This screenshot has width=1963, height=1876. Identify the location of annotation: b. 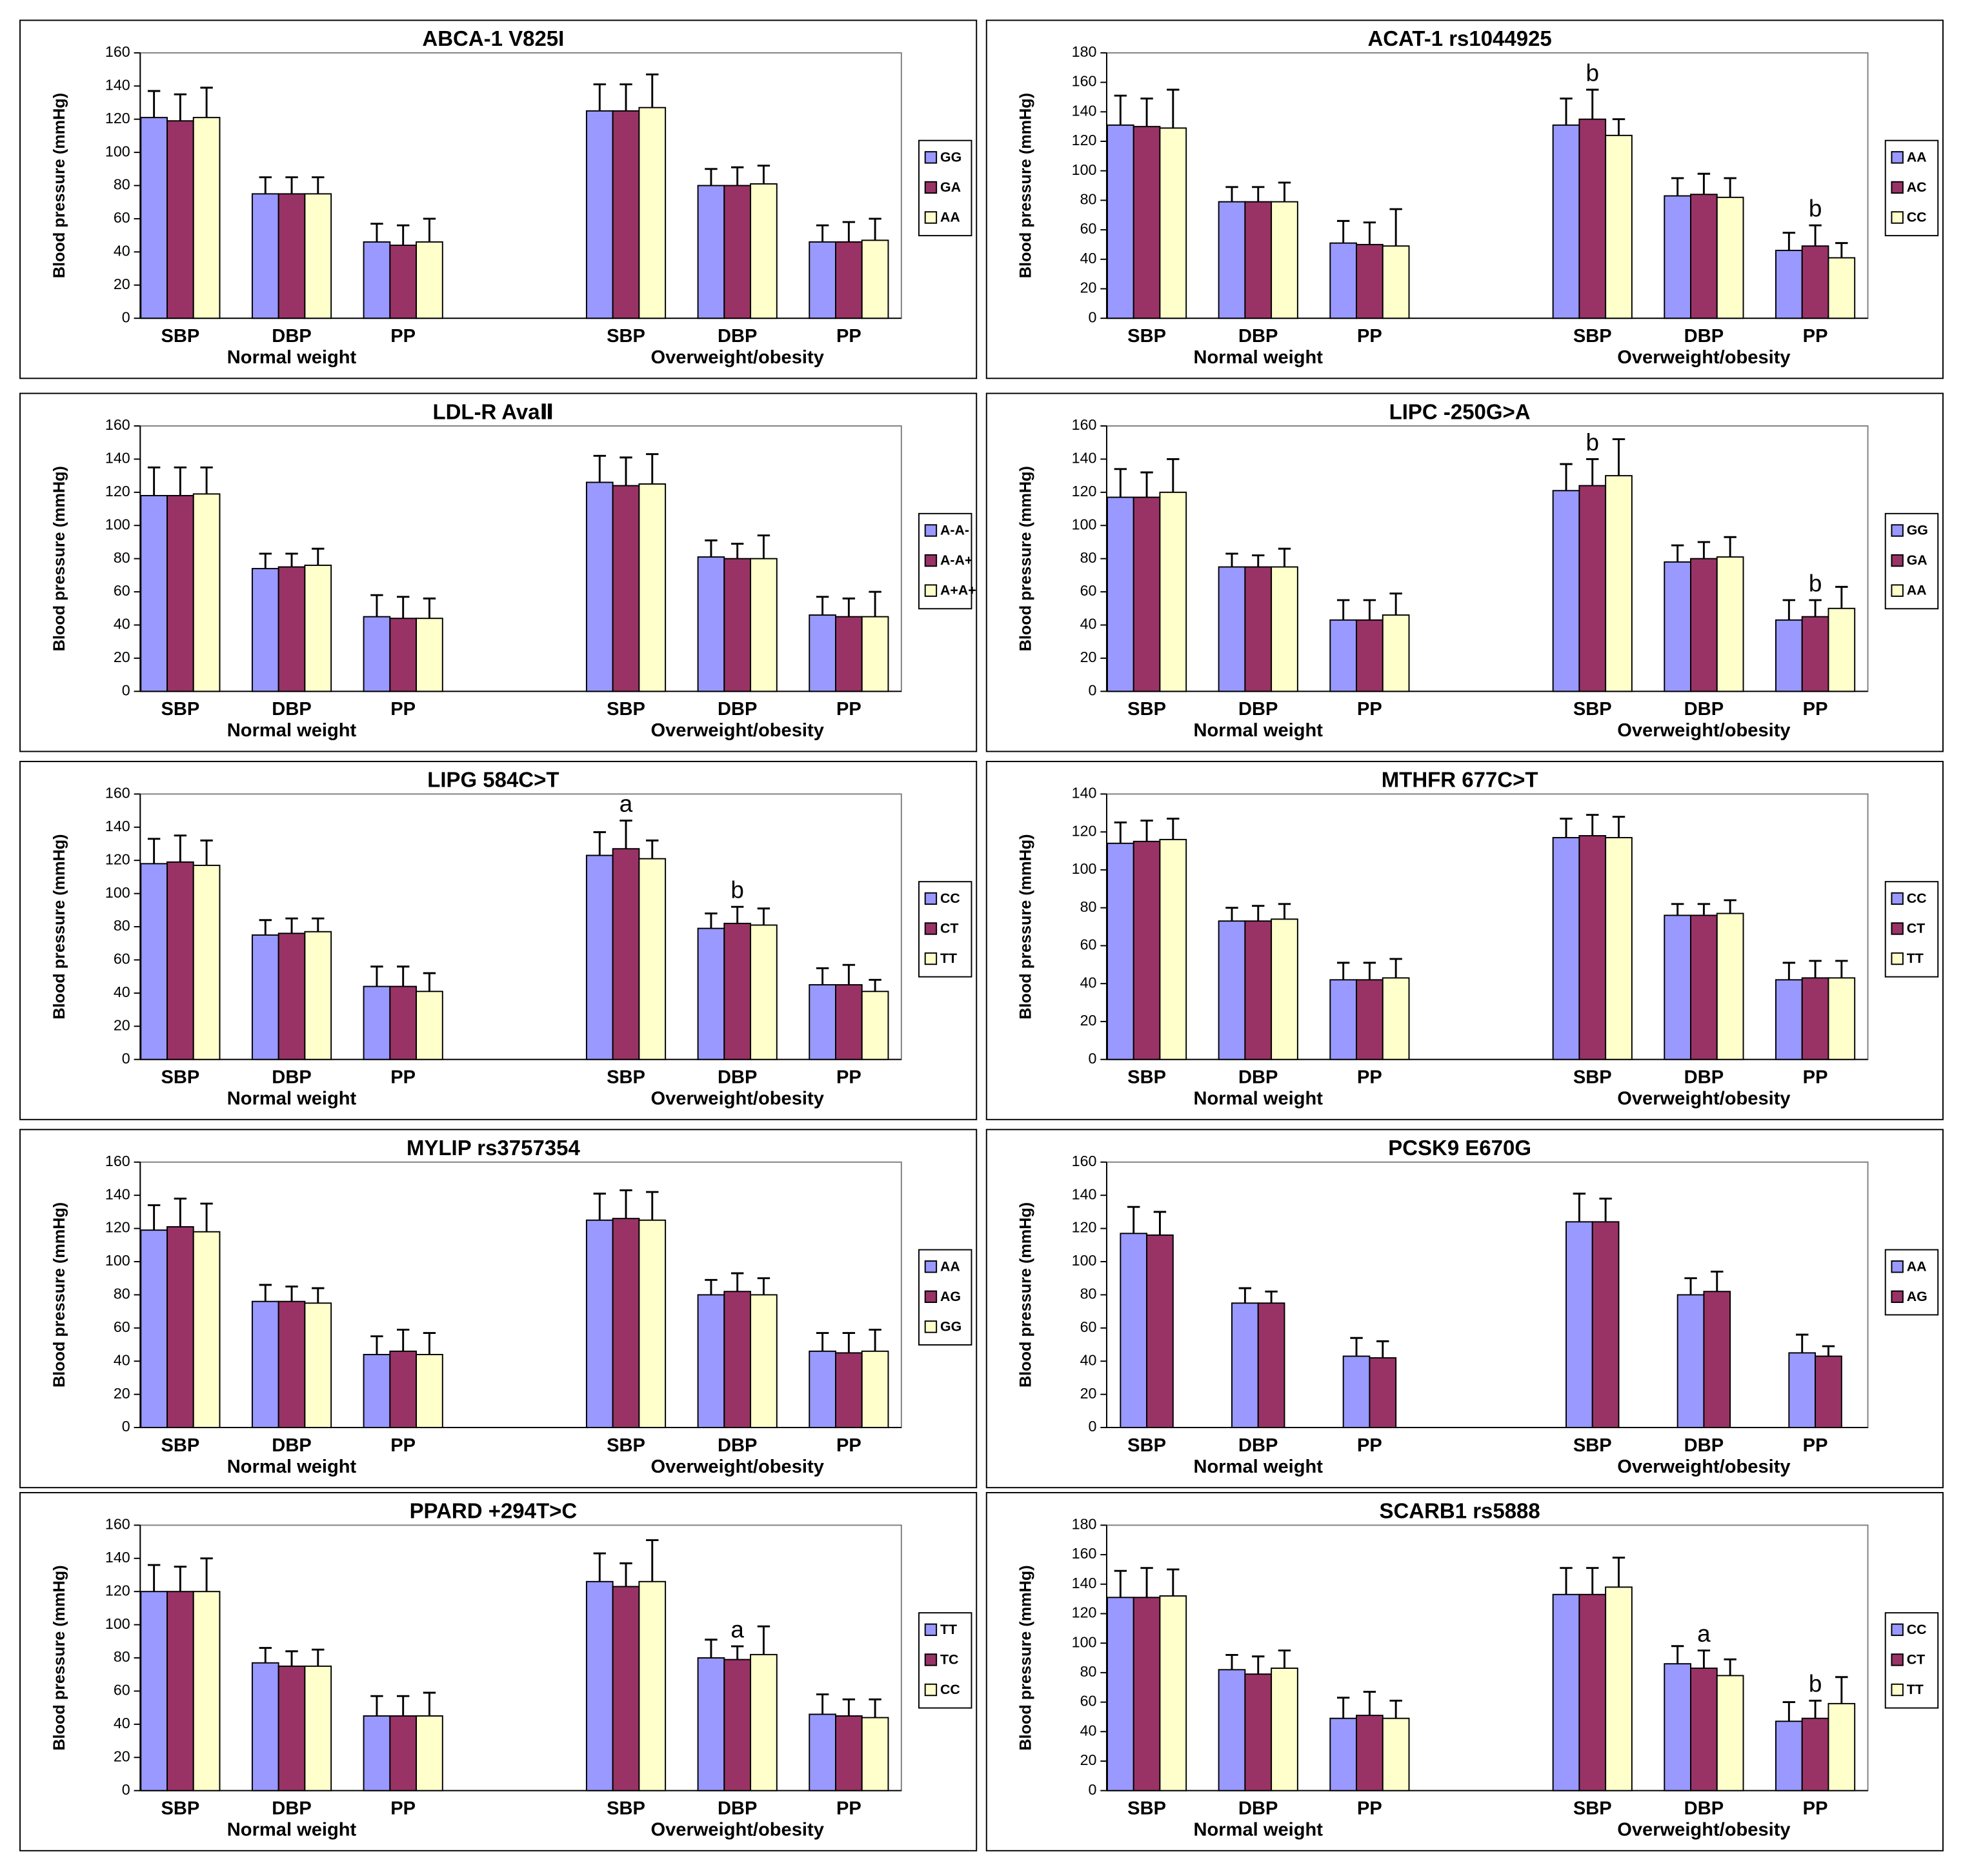
(1815, 583).